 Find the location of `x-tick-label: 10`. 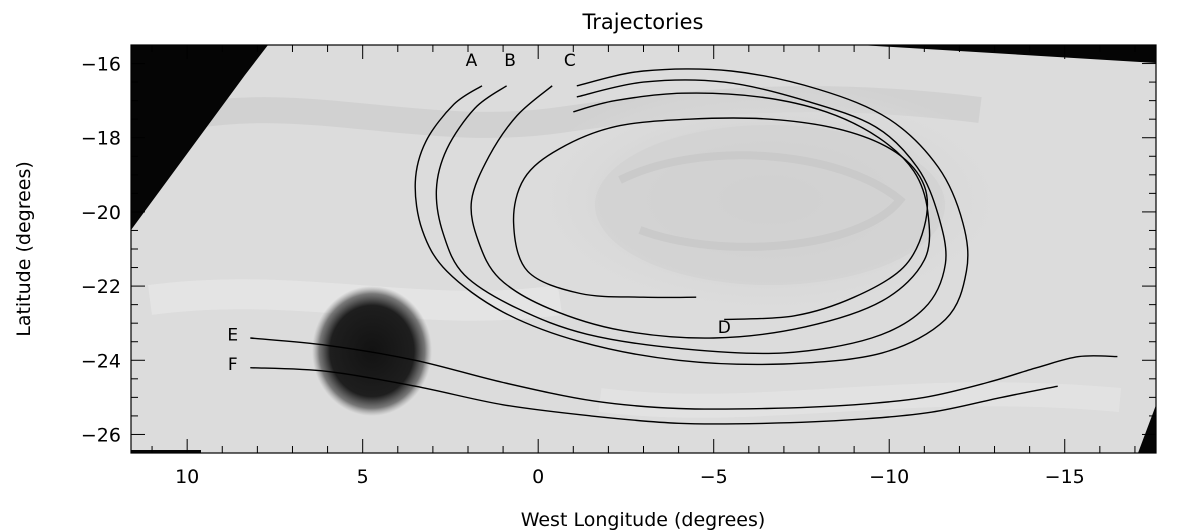

x-tick-label: 10 is located at coordinates (187, 477).